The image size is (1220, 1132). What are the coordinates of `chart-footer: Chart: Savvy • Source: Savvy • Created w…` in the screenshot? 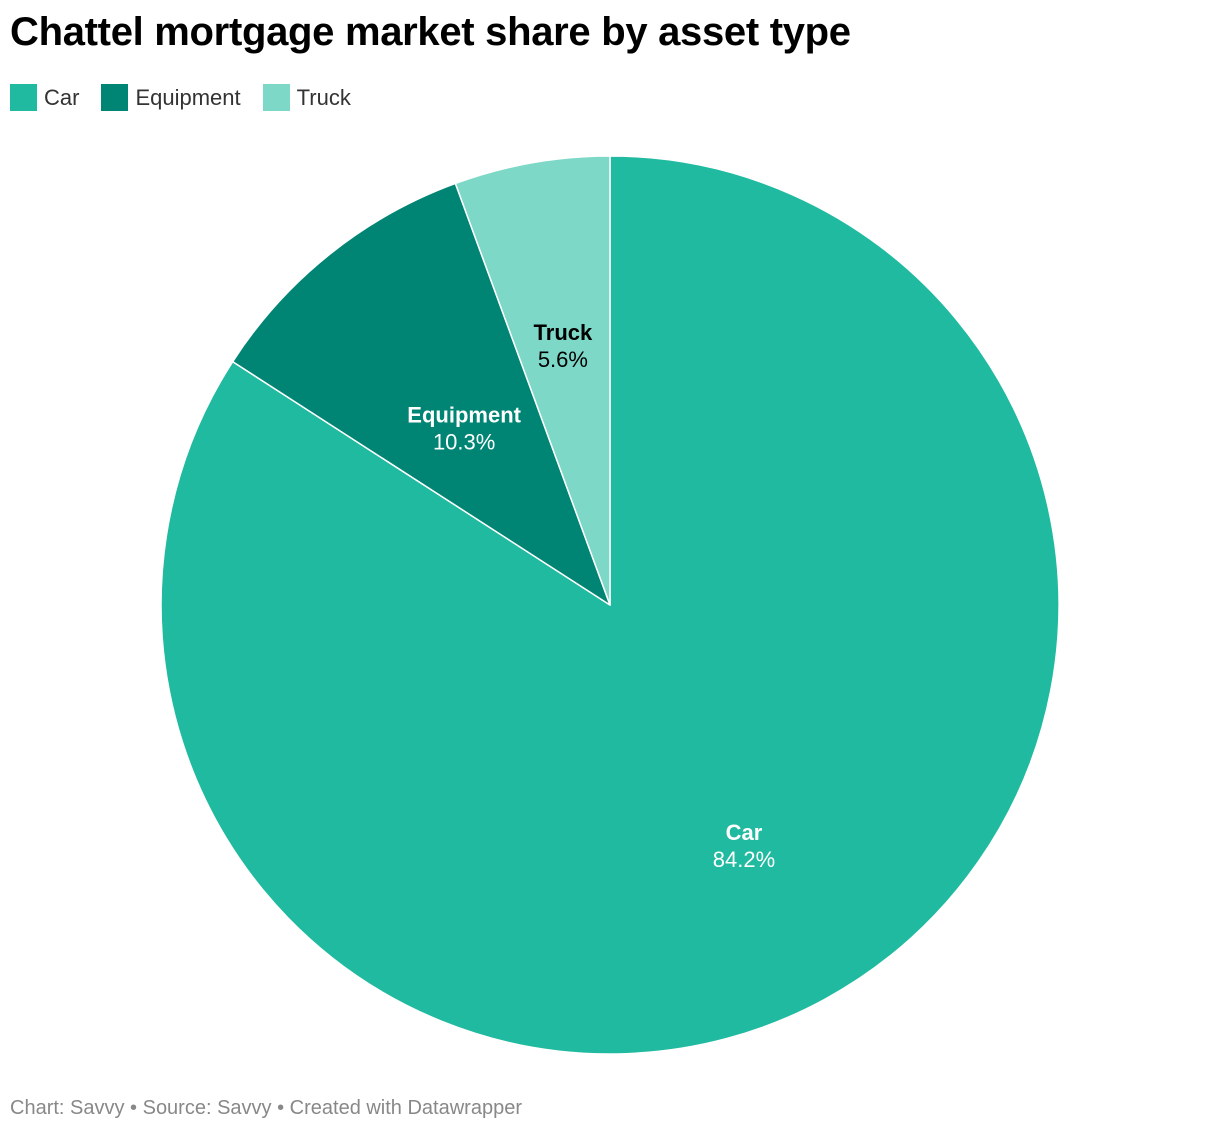 It's located at (266, 1108).